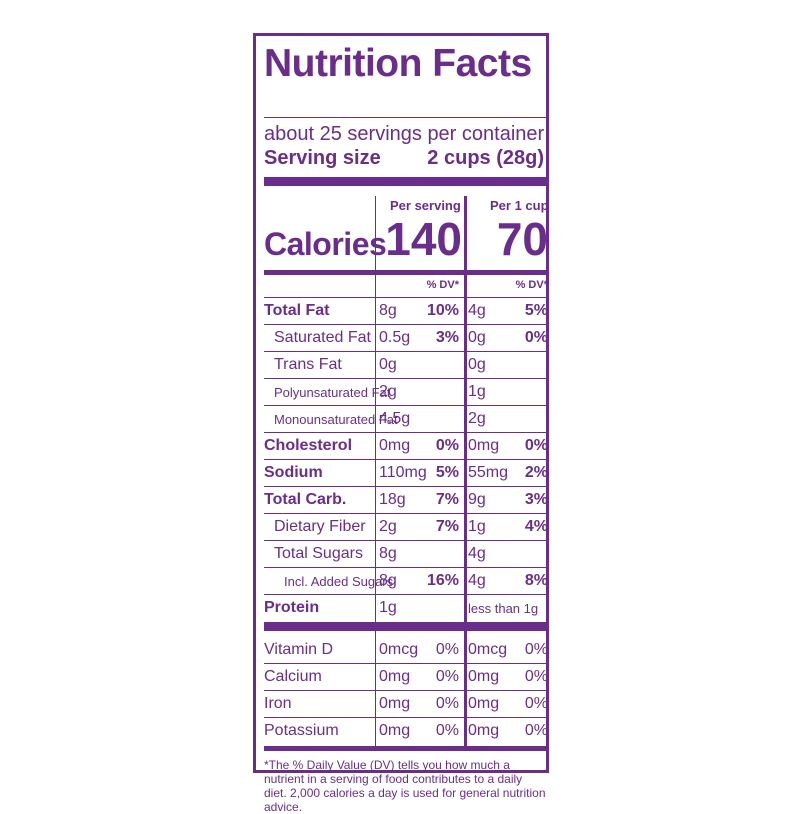  Describe the element at coordinates (320, 526) in the screenshot. I see `nutrient-name: Dietary Fiber` at that location.